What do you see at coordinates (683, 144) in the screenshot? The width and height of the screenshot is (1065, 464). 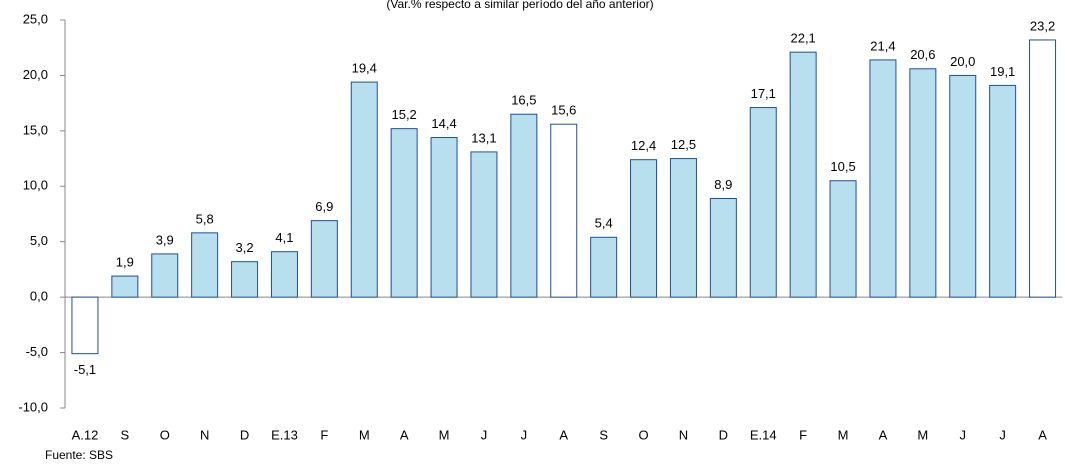 I see `data-label: 12,5` at bounding box center [683, 144].